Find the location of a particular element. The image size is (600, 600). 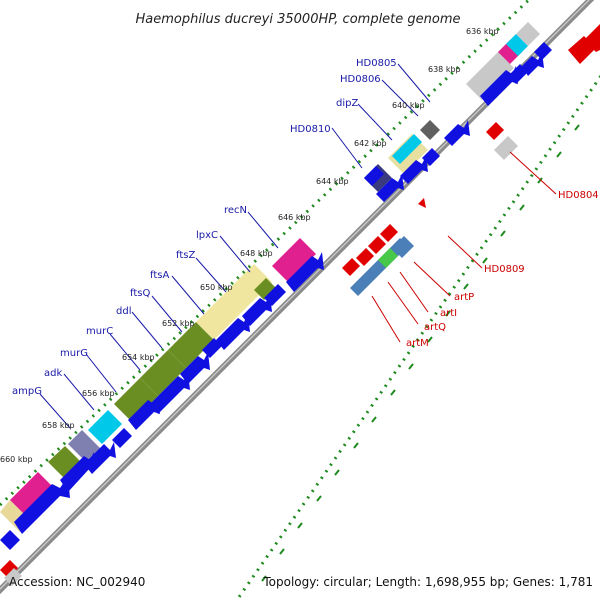

gene-label-ftsA: ftsA is located at coordinates (159, 275).